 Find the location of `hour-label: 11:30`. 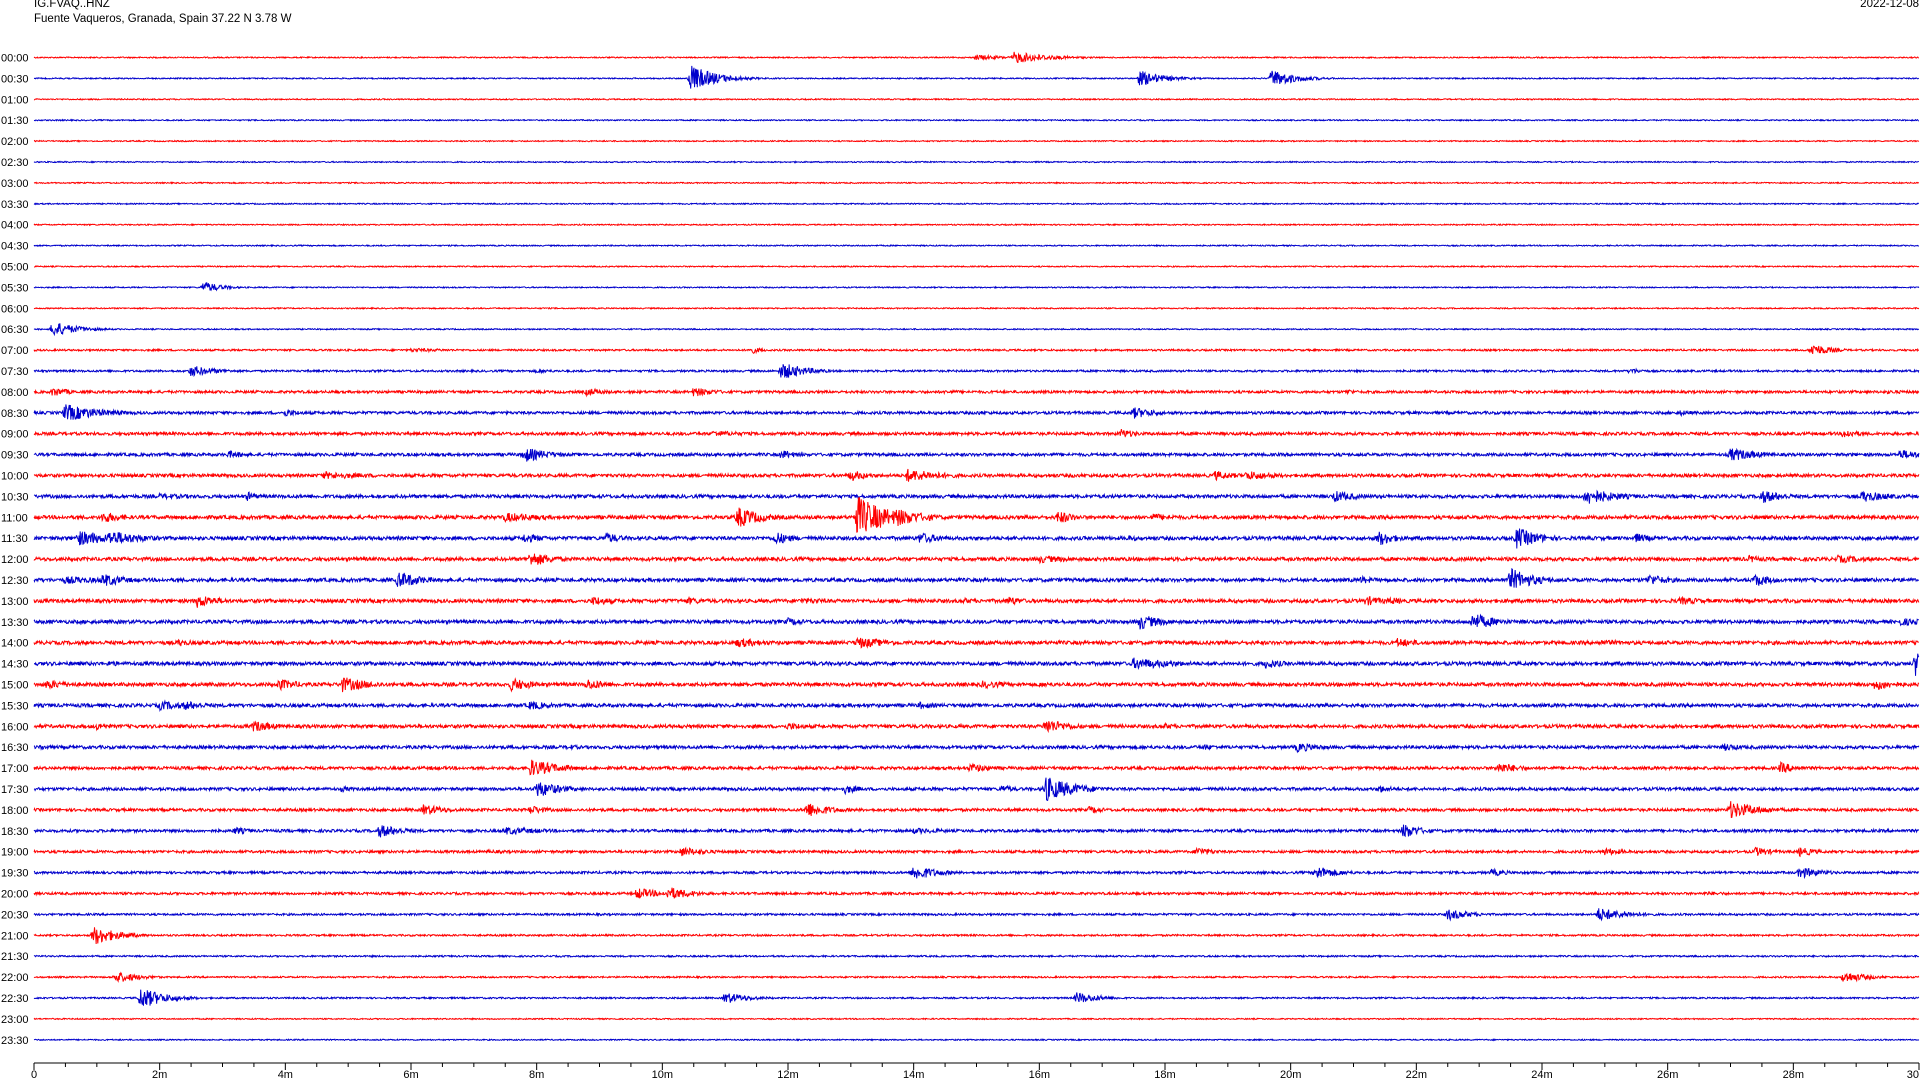

hour-label: 11:30 is located at coordinates (14, 539).